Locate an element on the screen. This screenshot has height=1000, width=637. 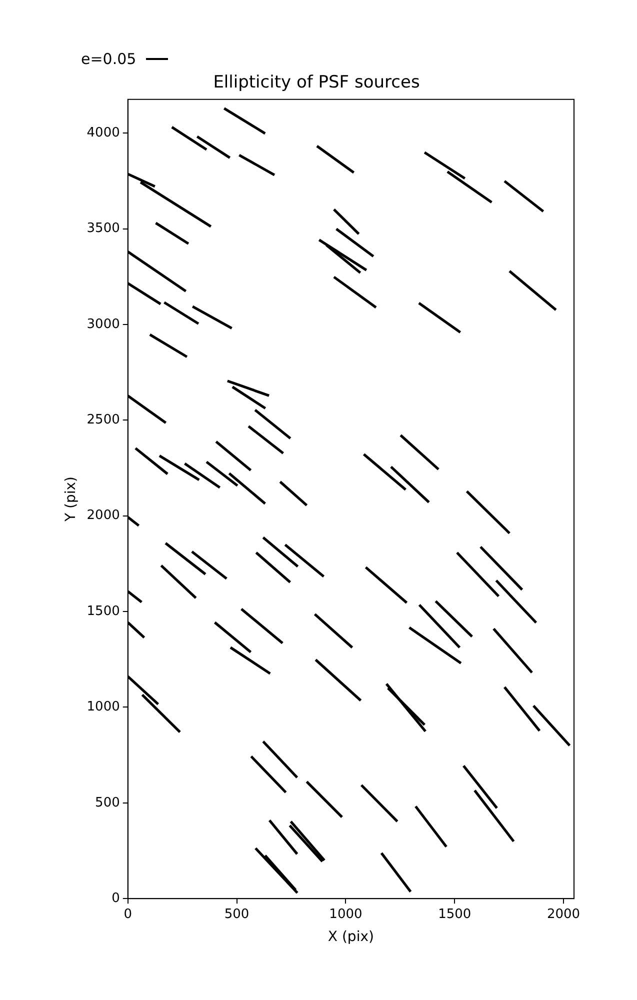
y-tick-label: 3500 is located at coordinates (103, 228).